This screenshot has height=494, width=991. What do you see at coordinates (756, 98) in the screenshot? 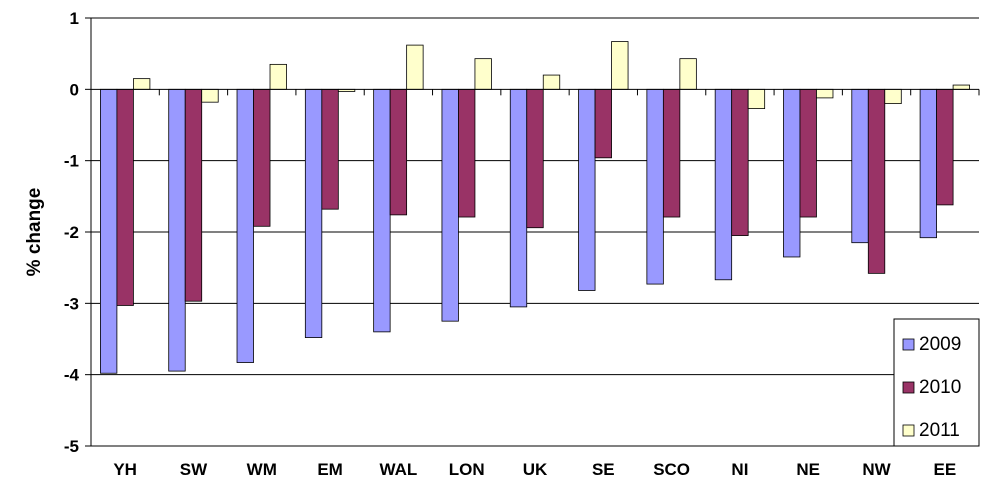
I see `bar-ni-2011` at bounding box center [756, 98].